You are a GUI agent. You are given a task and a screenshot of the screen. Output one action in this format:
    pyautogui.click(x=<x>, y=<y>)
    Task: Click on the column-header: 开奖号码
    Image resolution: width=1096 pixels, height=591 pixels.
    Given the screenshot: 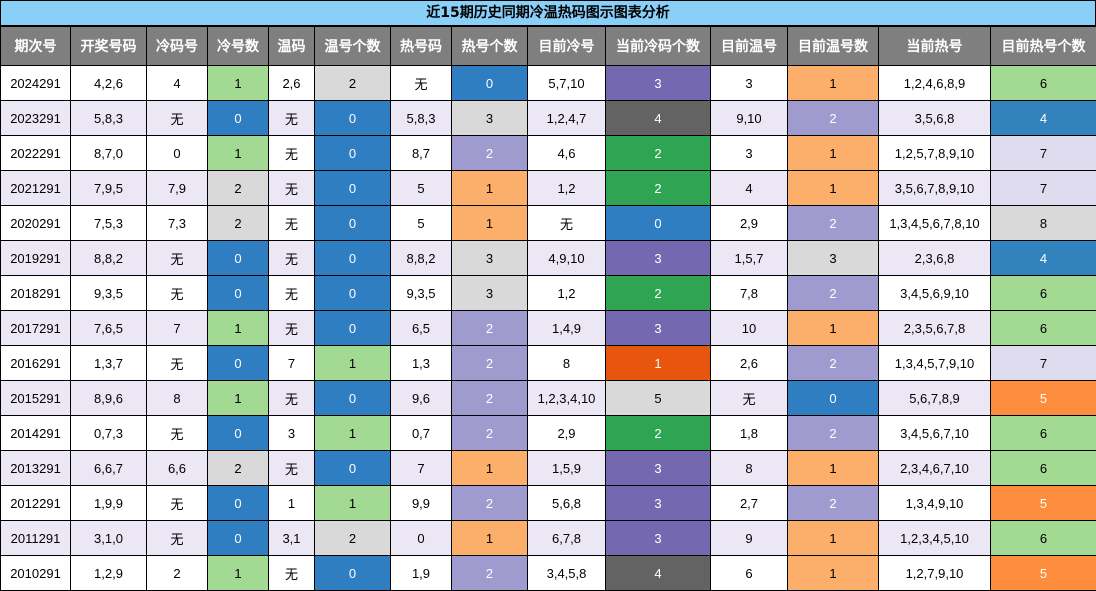 What is the action you would take?
    pyautogui.click(x=109, y=46)
    